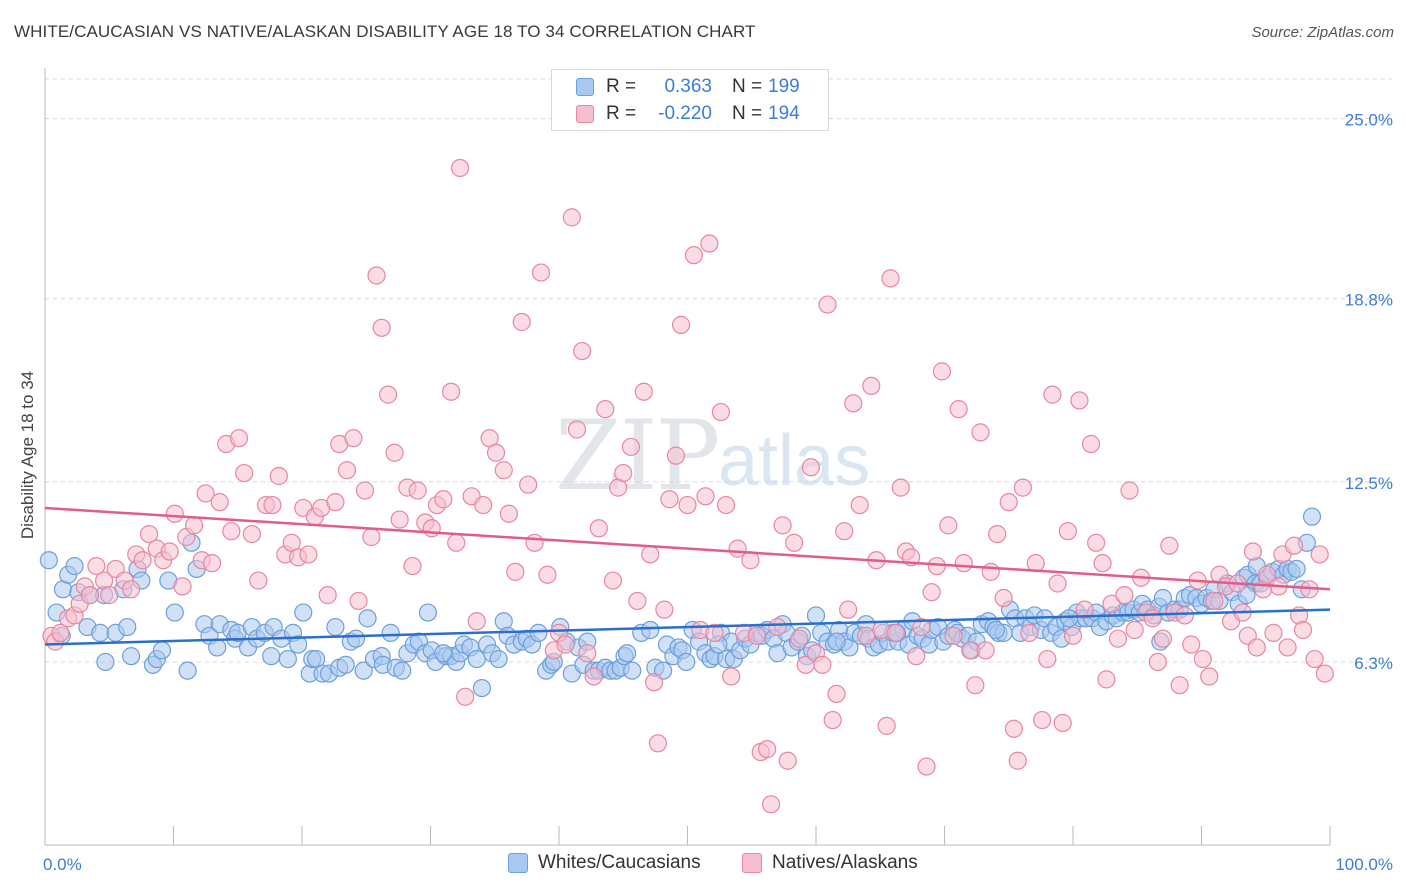 The height and width of the screenshot is (892, 1406). Describe the element at coordinates (62, 864) in the screenshot. I see `x-tick-label: 0.0%` at that location.